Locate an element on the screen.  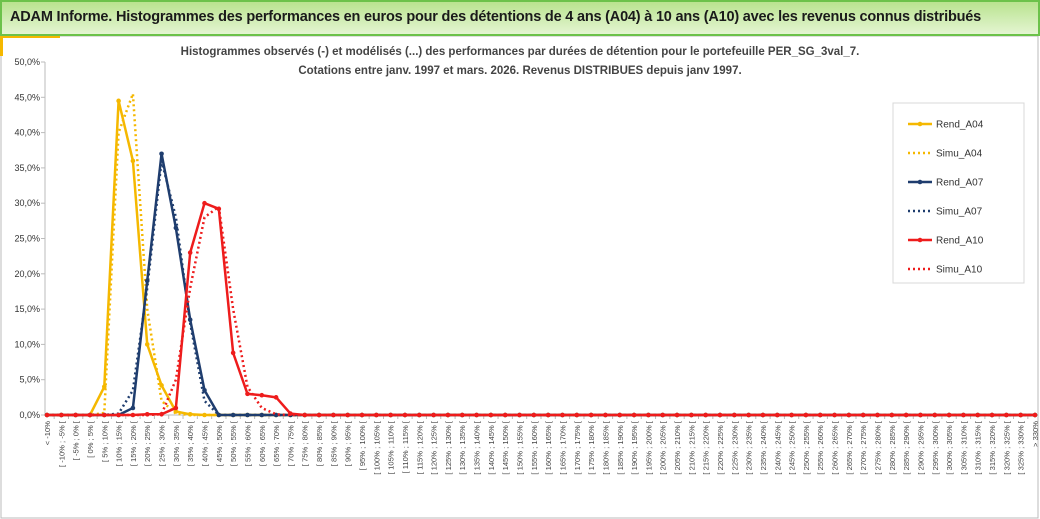
x-tick-label: [ 255% ; 260% [ is located at coordinates (820, 447).